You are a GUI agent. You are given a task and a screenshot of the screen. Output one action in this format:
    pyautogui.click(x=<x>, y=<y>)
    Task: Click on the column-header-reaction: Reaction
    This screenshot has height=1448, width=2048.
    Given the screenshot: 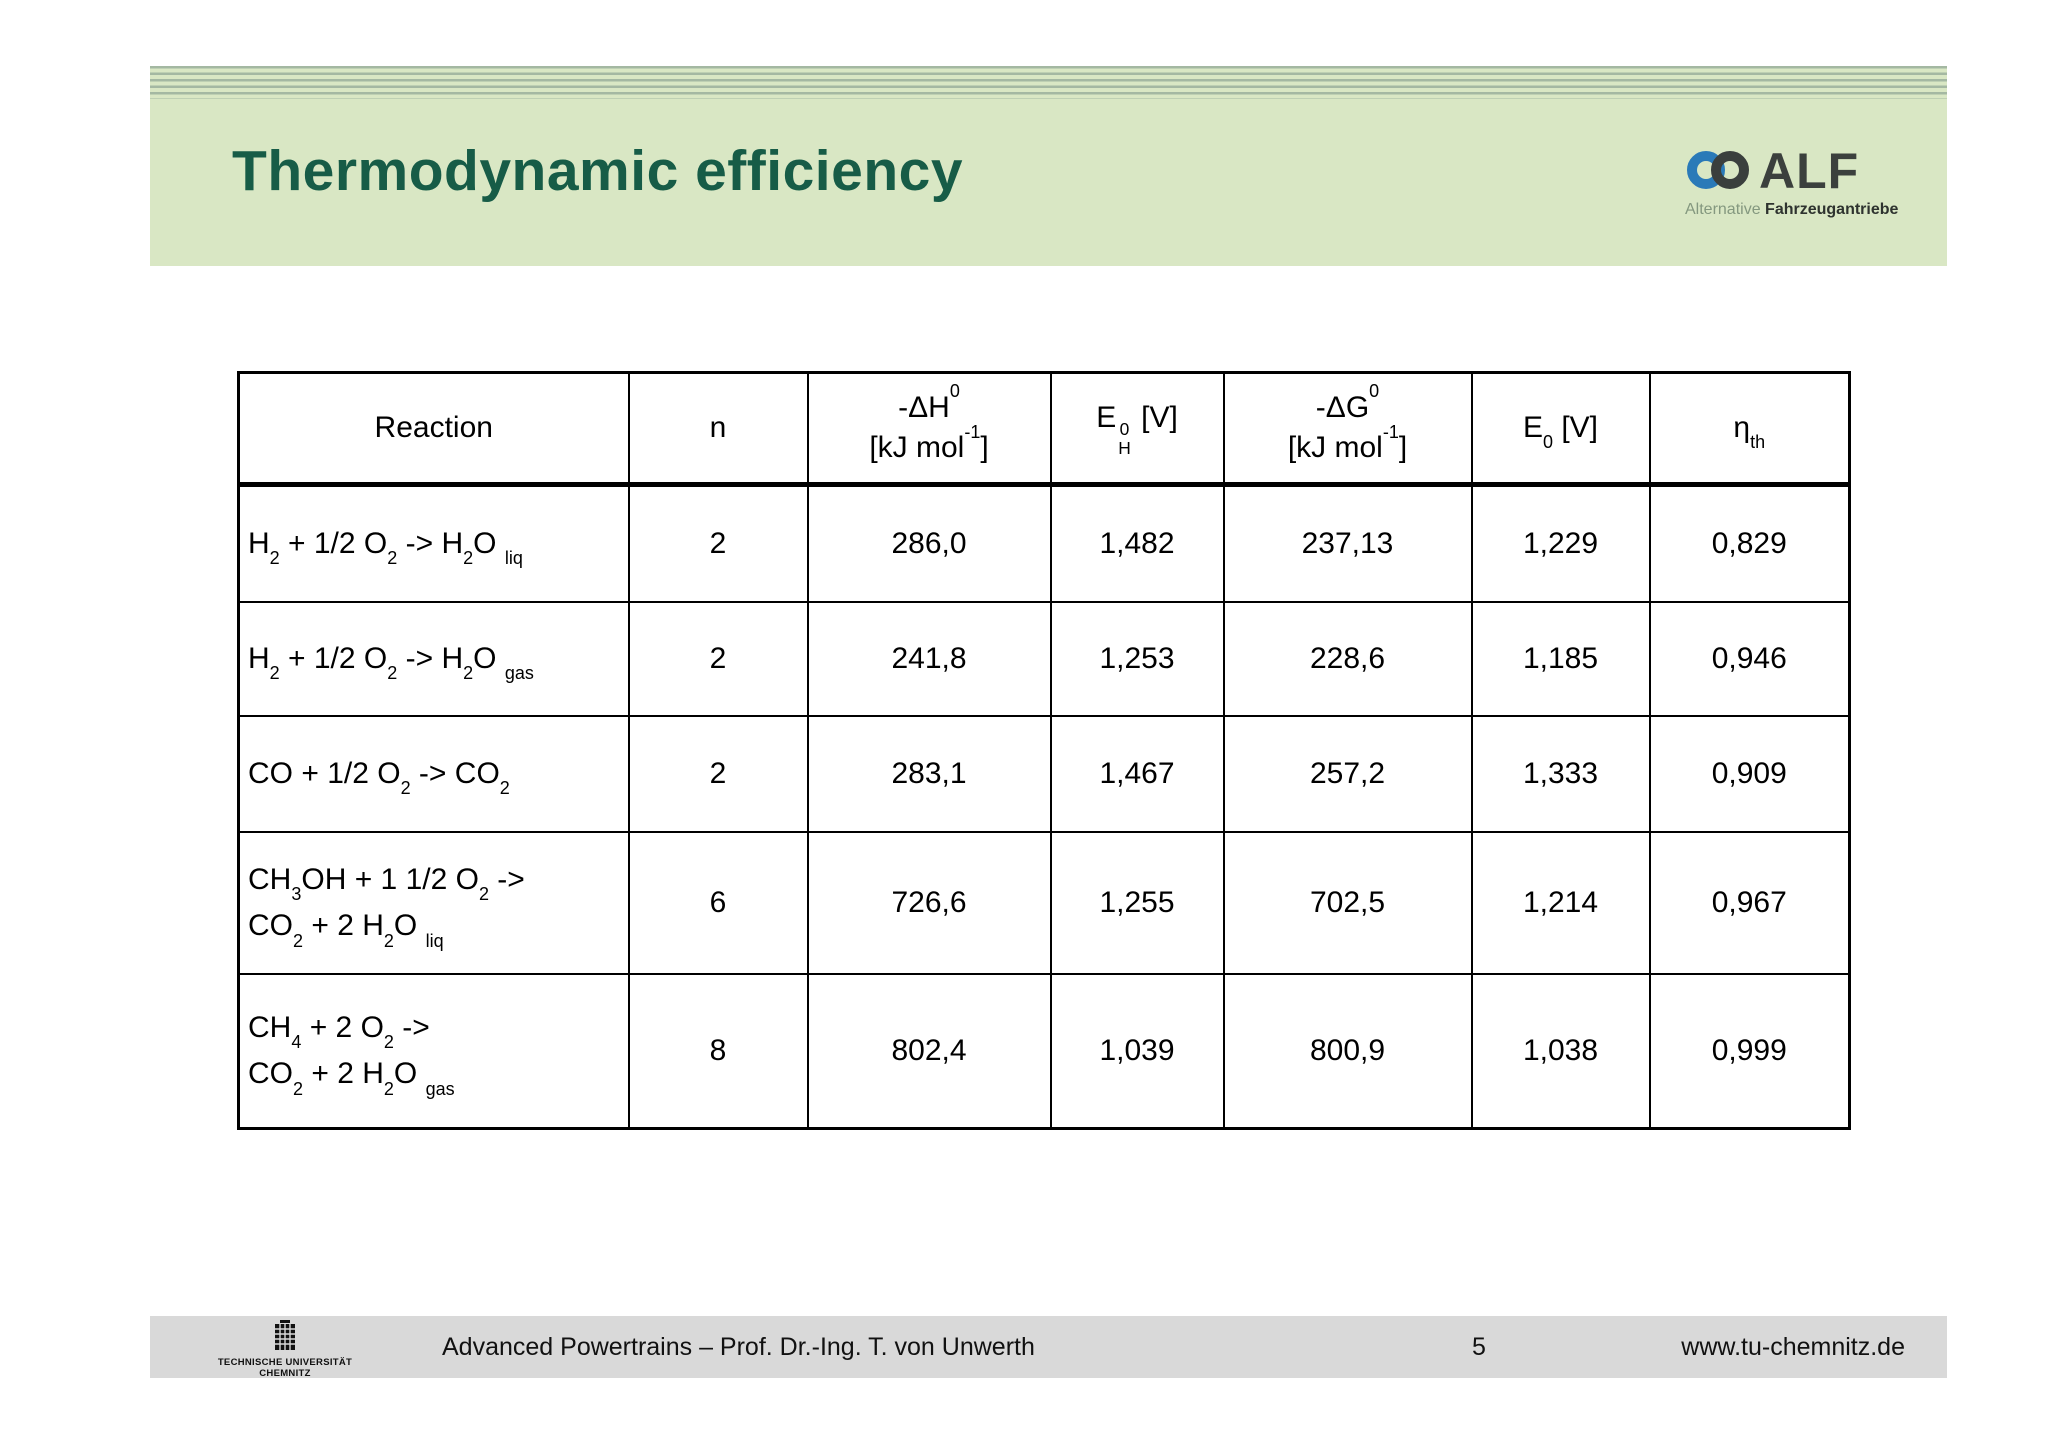 What is the action you would take?
    pyautogui.click(x=433, y=429)
    